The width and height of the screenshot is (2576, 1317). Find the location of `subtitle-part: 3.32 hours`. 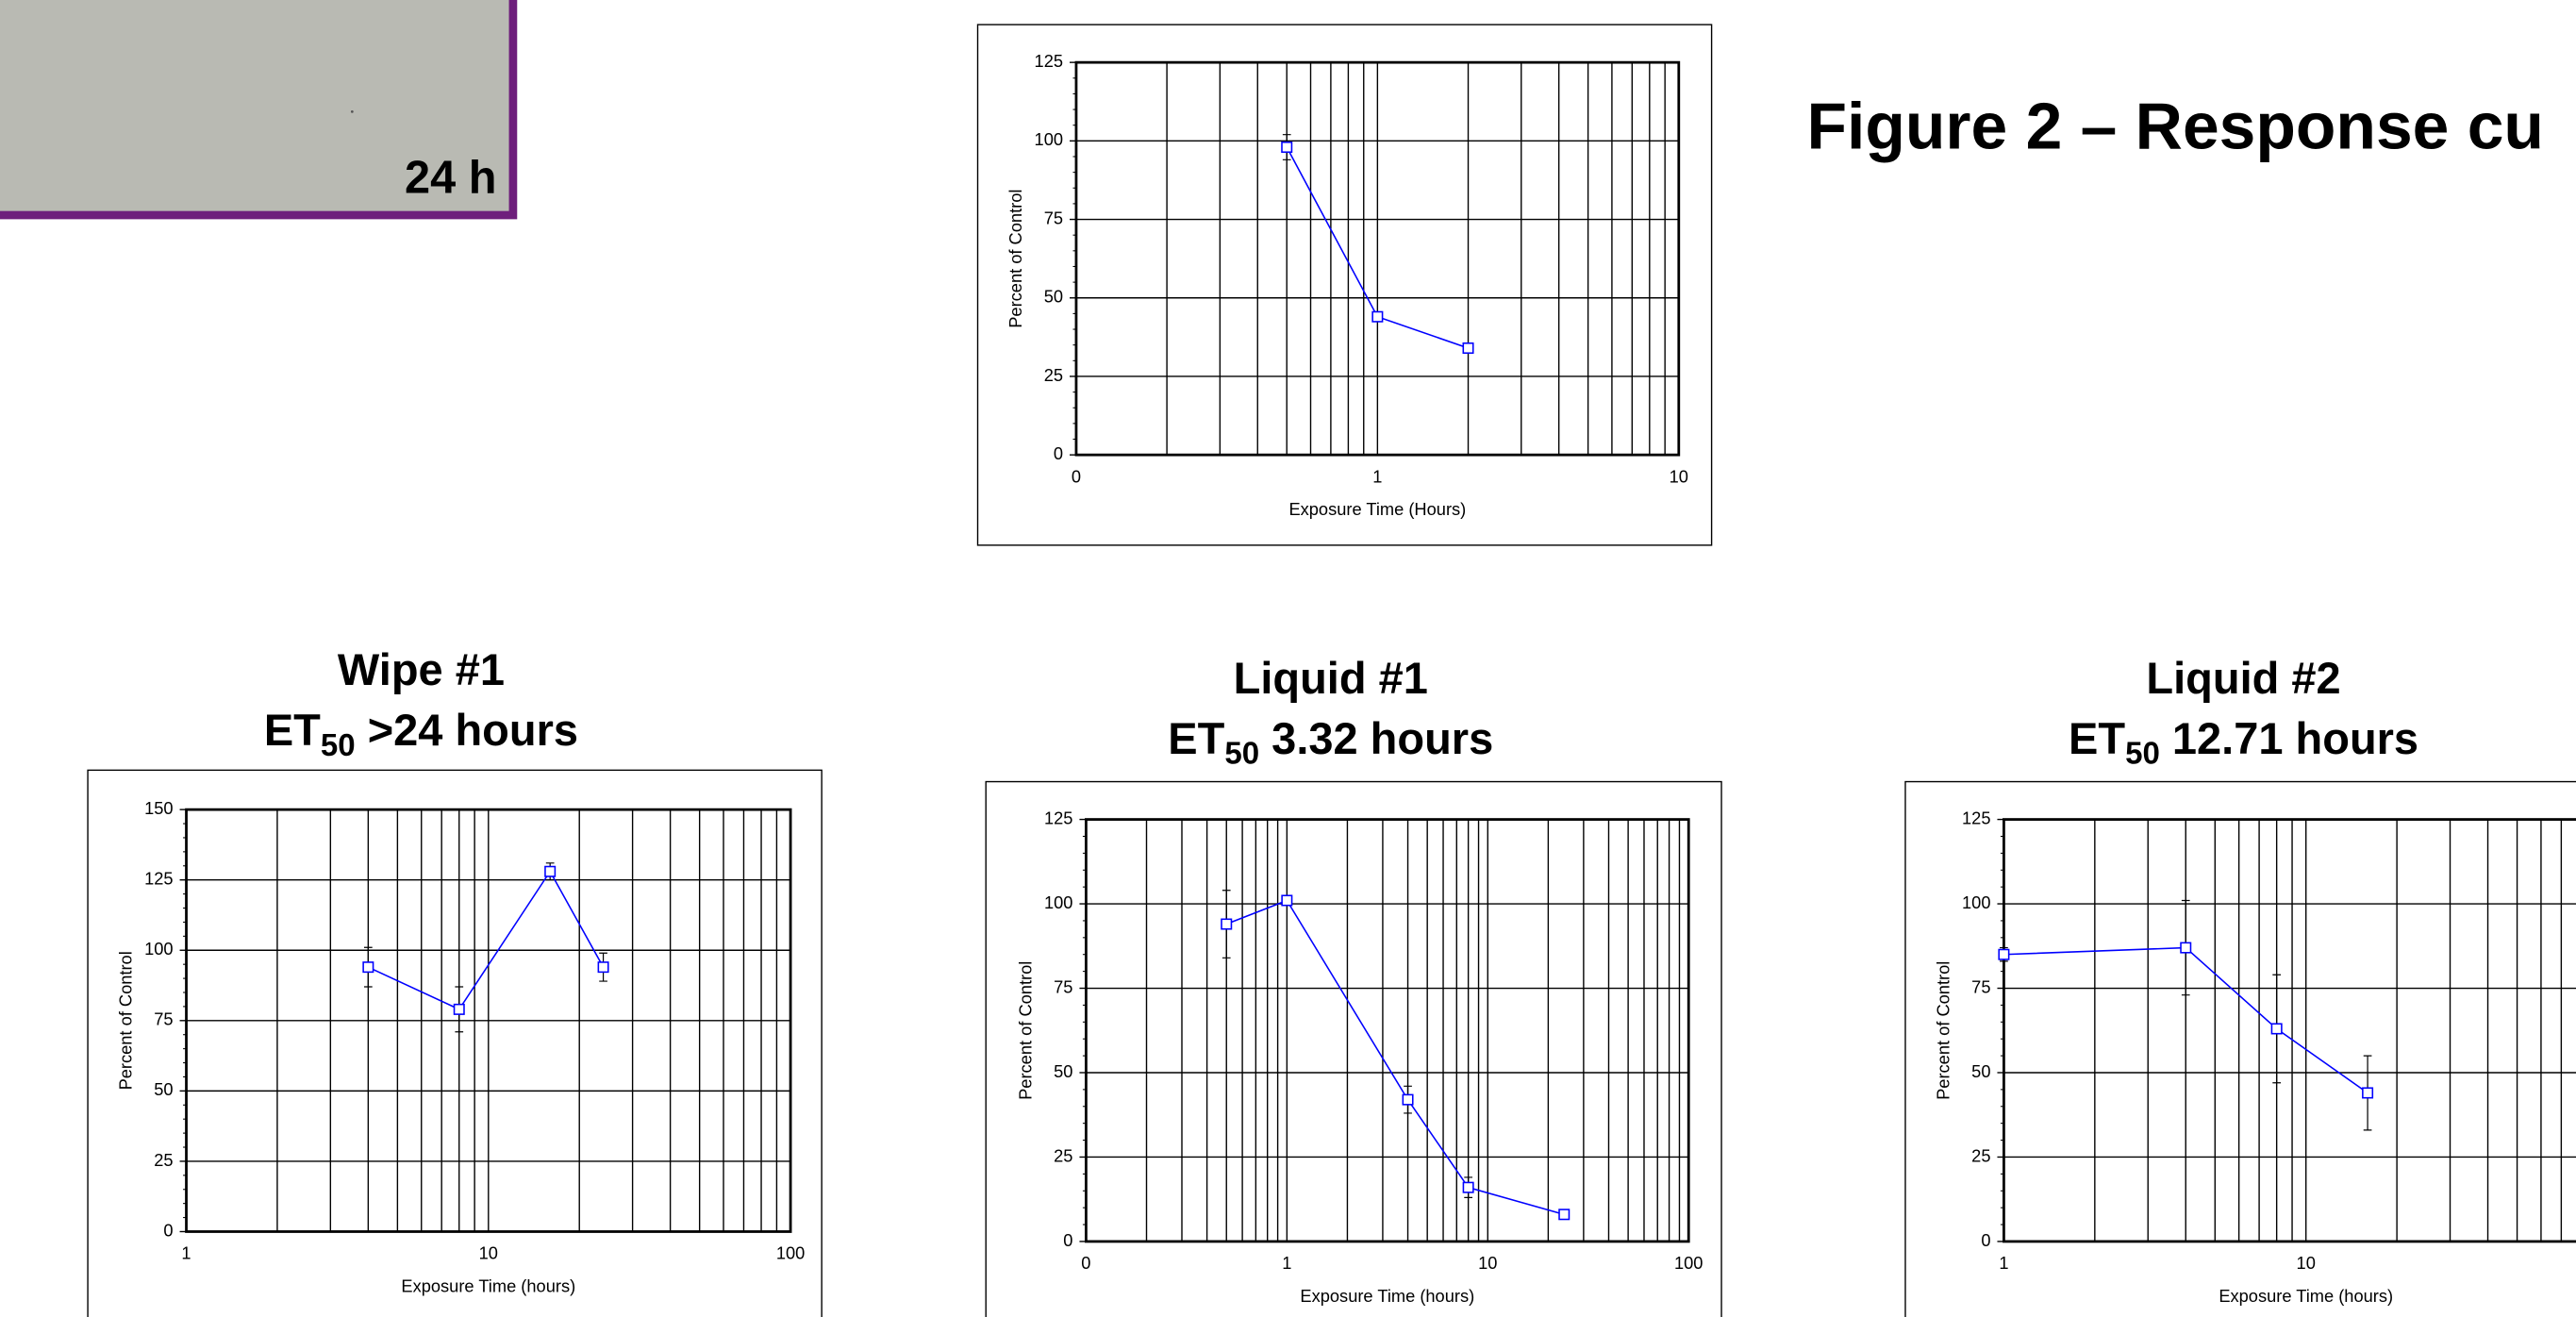

subtitle-part: 3.32 hours is located at coordinates (1376, 738).